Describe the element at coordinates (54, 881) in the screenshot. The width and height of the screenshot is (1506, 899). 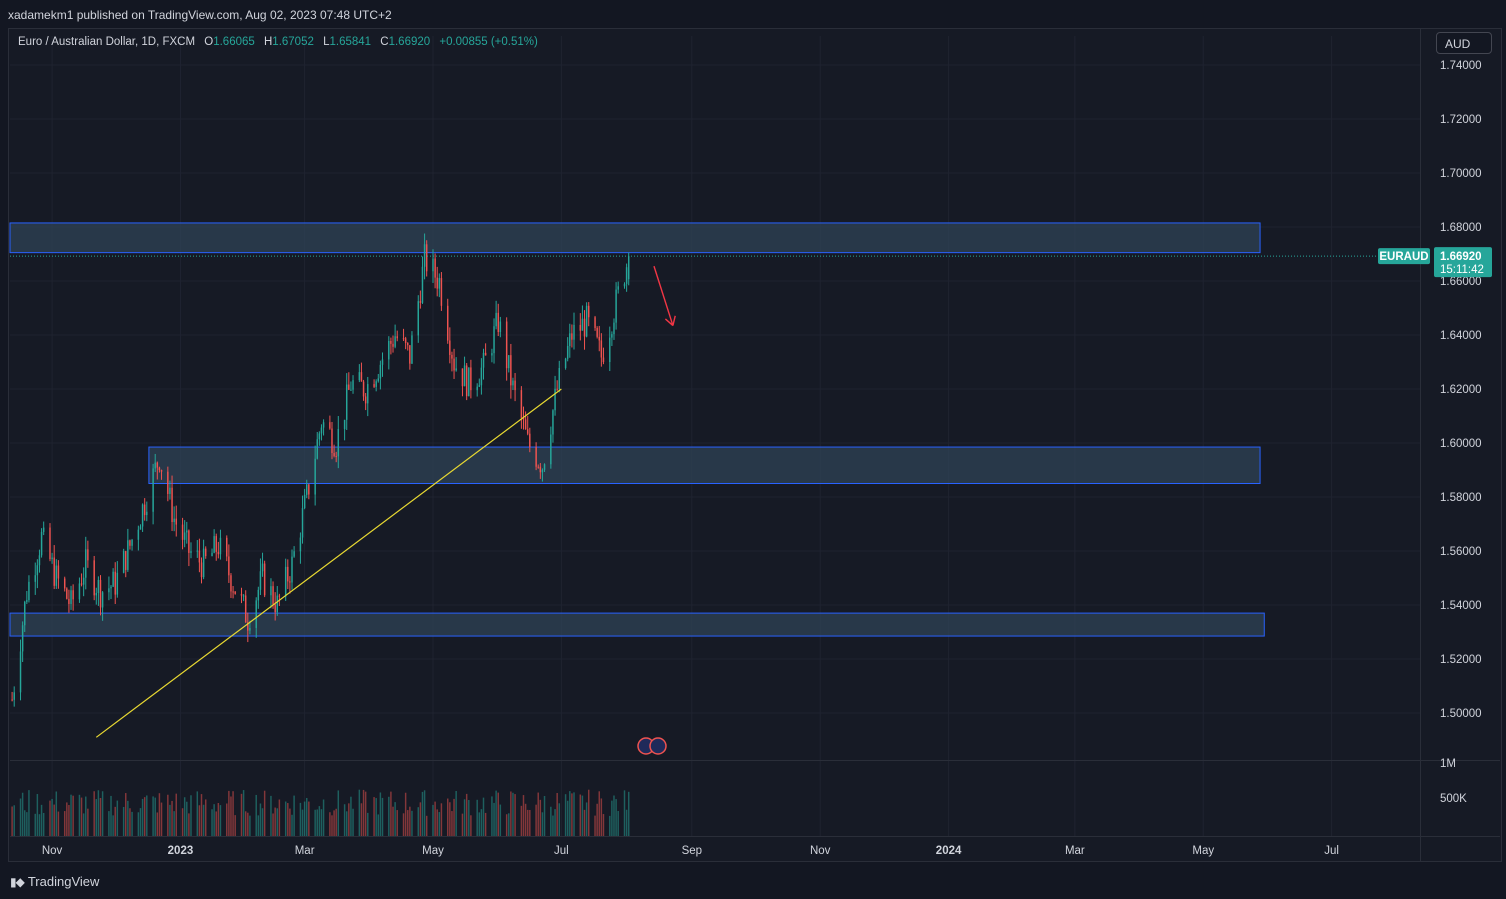
I see `tradingview-brand: ▮◆ TradingView` at that location.